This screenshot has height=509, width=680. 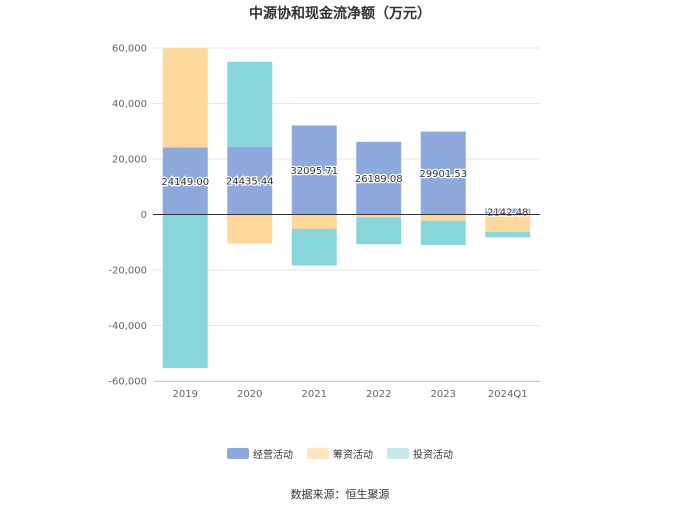 What do you see at coordinates (129, 160) in the screenshot?
I see `y-tick-label: 20,000` at bounding box center [129, 160].